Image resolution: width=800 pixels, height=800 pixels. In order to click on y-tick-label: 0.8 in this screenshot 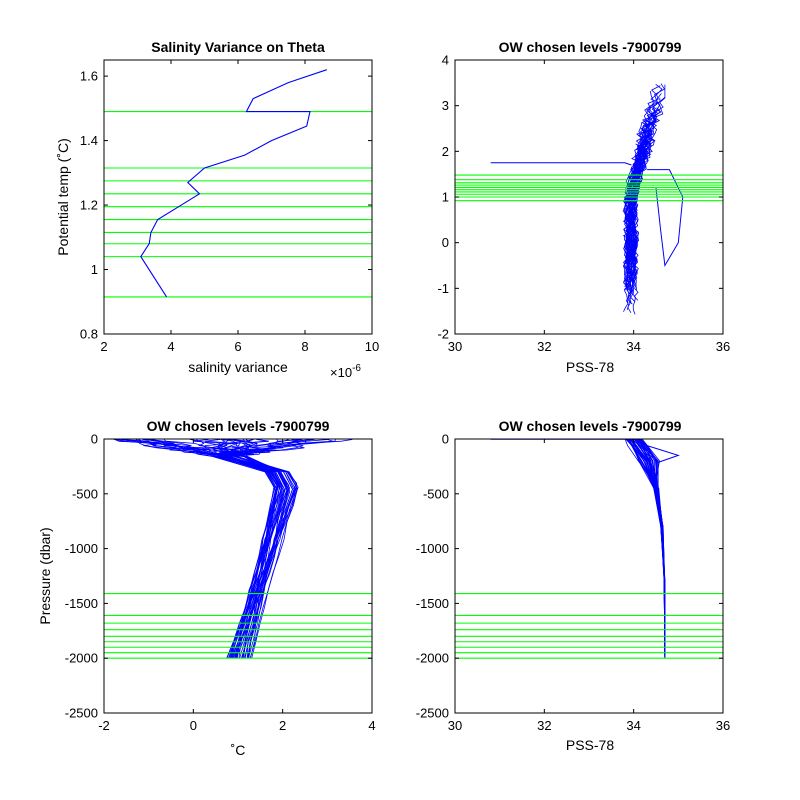, I will do `click(89, 334)`.